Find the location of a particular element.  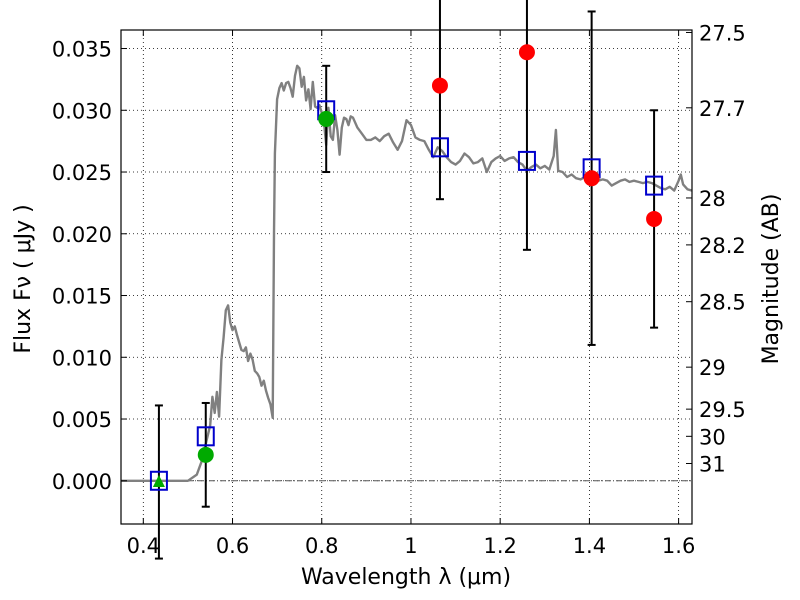

right-tick-label: 31 is located at coordinates (712, 464).